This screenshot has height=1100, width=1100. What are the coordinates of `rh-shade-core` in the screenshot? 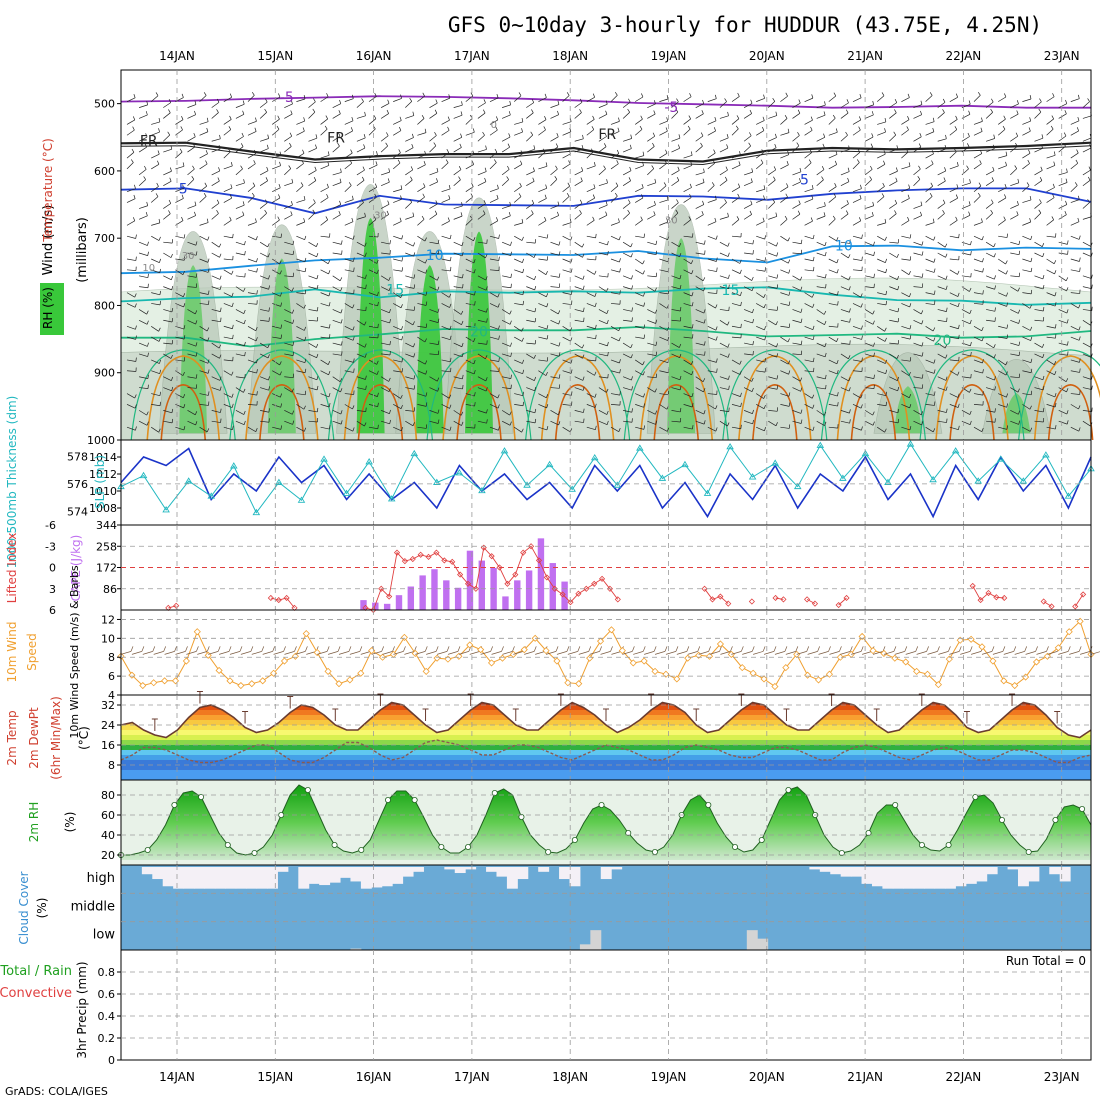 It's located at (193, 349).